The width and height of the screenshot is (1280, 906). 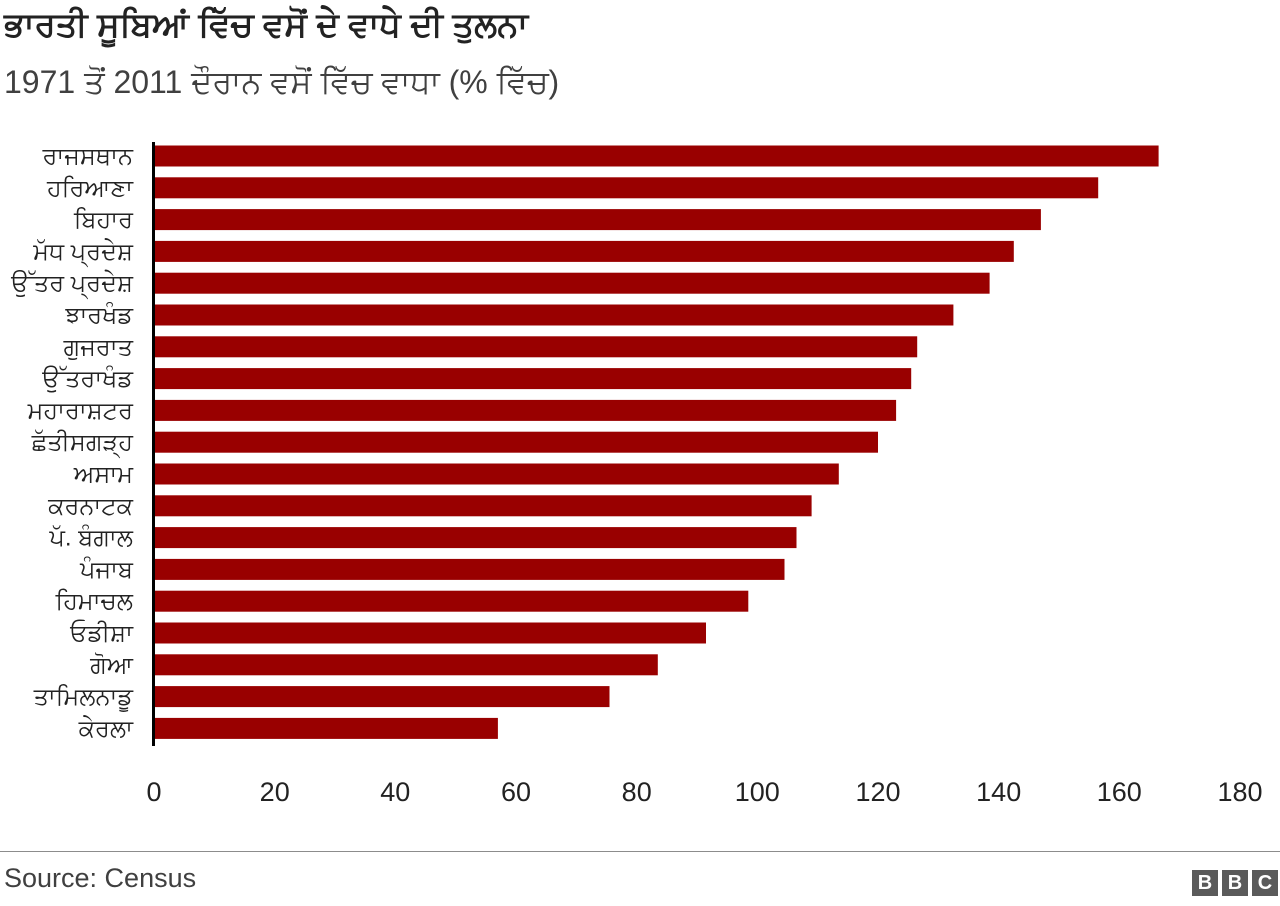 I want to click on x-tick-label: 160, so click(x=1119, y=792).